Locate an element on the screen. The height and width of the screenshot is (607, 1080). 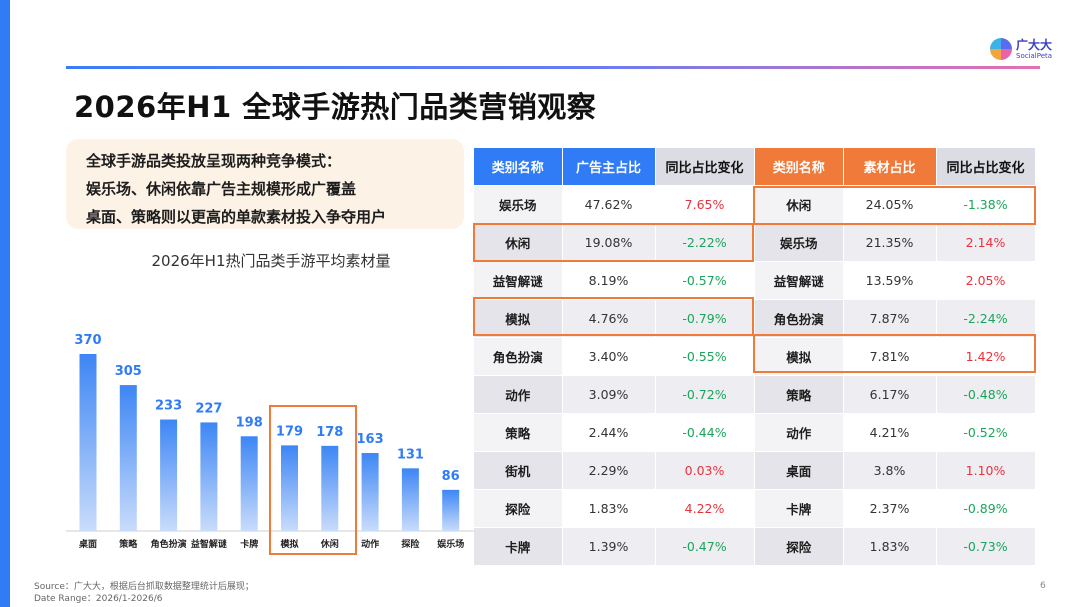
change-cell: 4.22% is located at coordinates (705, 508).